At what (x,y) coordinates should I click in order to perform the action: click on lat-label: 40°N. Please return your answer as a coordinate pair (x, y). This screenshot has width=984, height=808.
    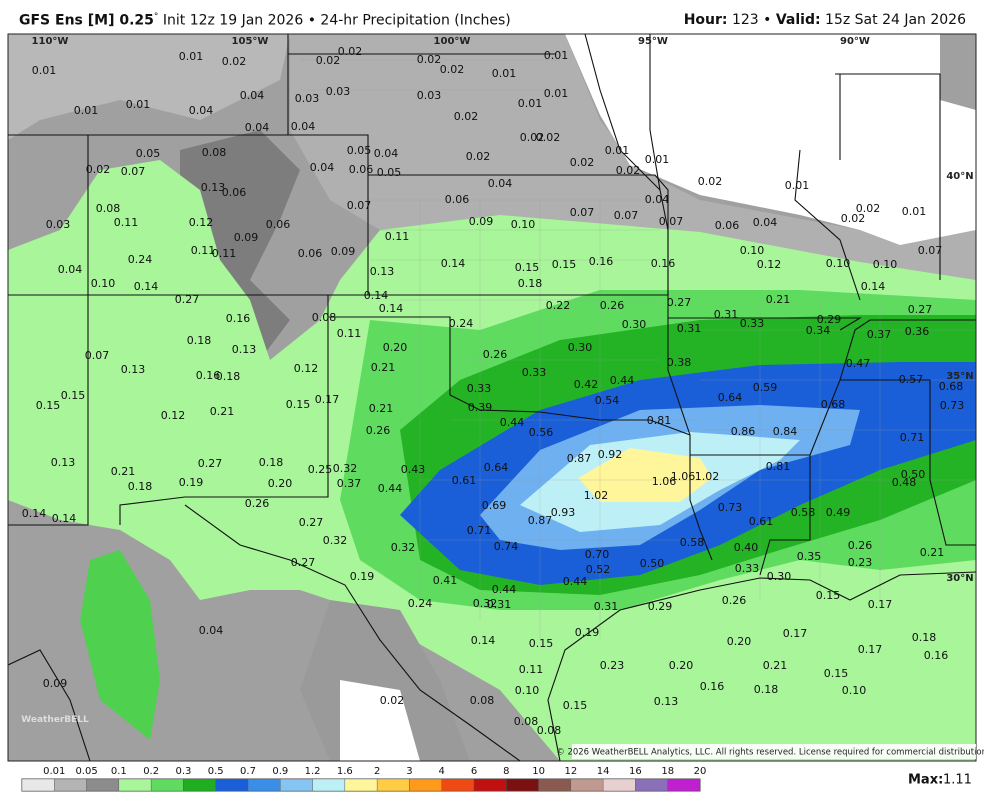
    Looking at the image, I should click on (959, 176).